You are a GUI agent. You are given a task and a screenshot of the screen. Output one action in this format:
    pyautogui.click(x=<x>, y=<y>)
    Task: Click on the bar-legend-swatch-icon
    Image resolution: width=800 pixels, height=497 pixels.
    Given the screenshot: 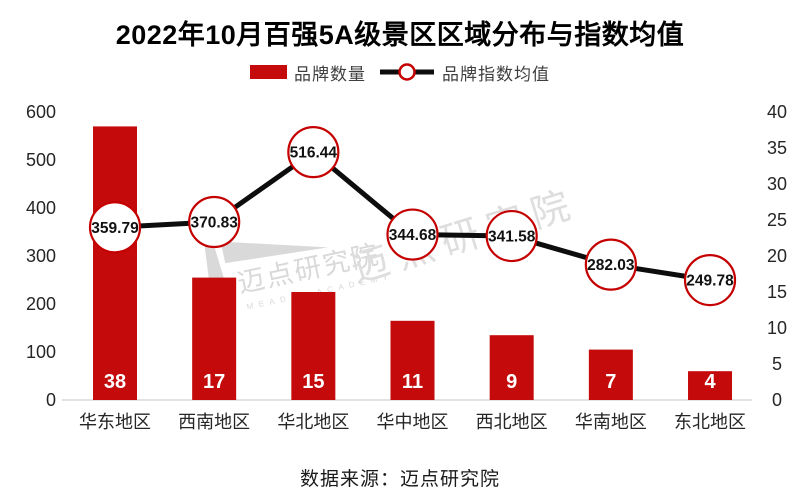 What is the action you would take?
    pyautogui.click(x=268, y=72)
    